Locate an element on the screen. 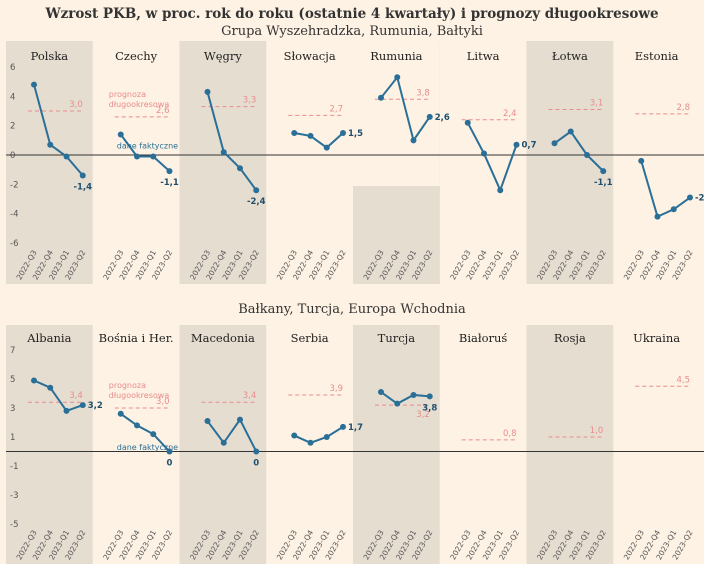 Image resolution: width=704 pixels, height=564 pixels. panel-title-lotwa: Łotwa is located at coordinates (570, 56).